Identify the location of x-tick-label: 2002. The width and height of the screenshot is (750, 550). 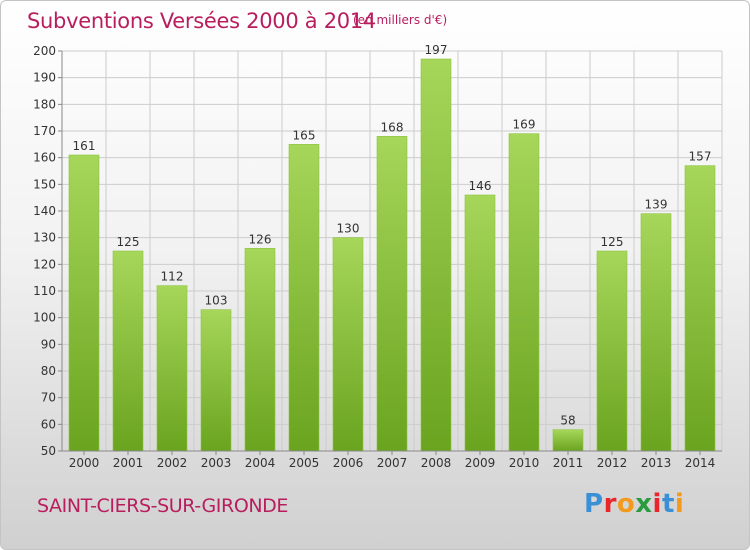
(172, 463).